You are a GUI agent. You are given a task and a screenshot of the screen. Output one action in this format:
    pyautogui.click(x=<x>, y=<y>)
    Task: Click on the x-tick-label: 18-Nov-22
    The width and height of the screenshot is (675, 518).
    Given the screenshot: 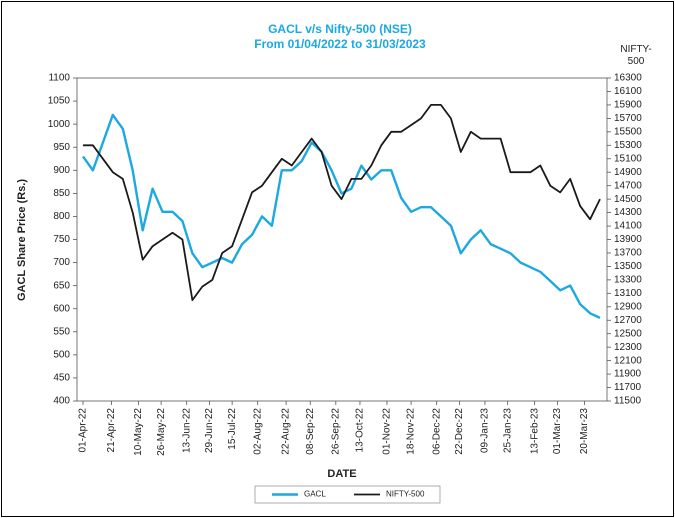 What is the action you would take?
    pyautogui.click(x=411, y=431)
    